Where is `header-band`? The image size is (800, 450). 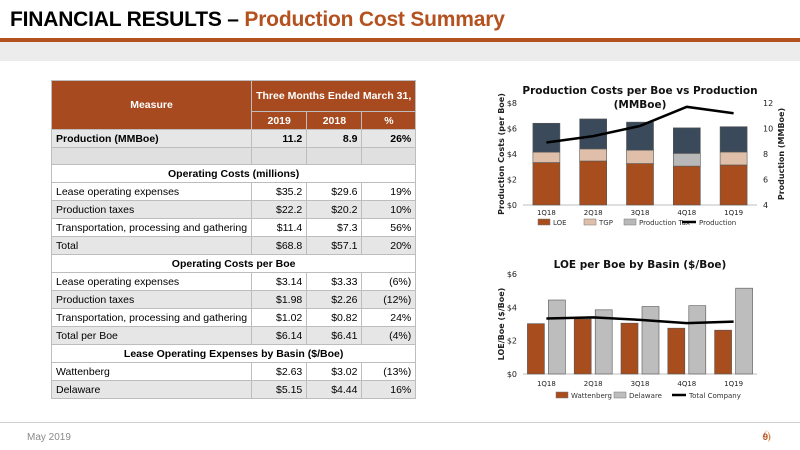 header-band is located at coordinates (400, 51).